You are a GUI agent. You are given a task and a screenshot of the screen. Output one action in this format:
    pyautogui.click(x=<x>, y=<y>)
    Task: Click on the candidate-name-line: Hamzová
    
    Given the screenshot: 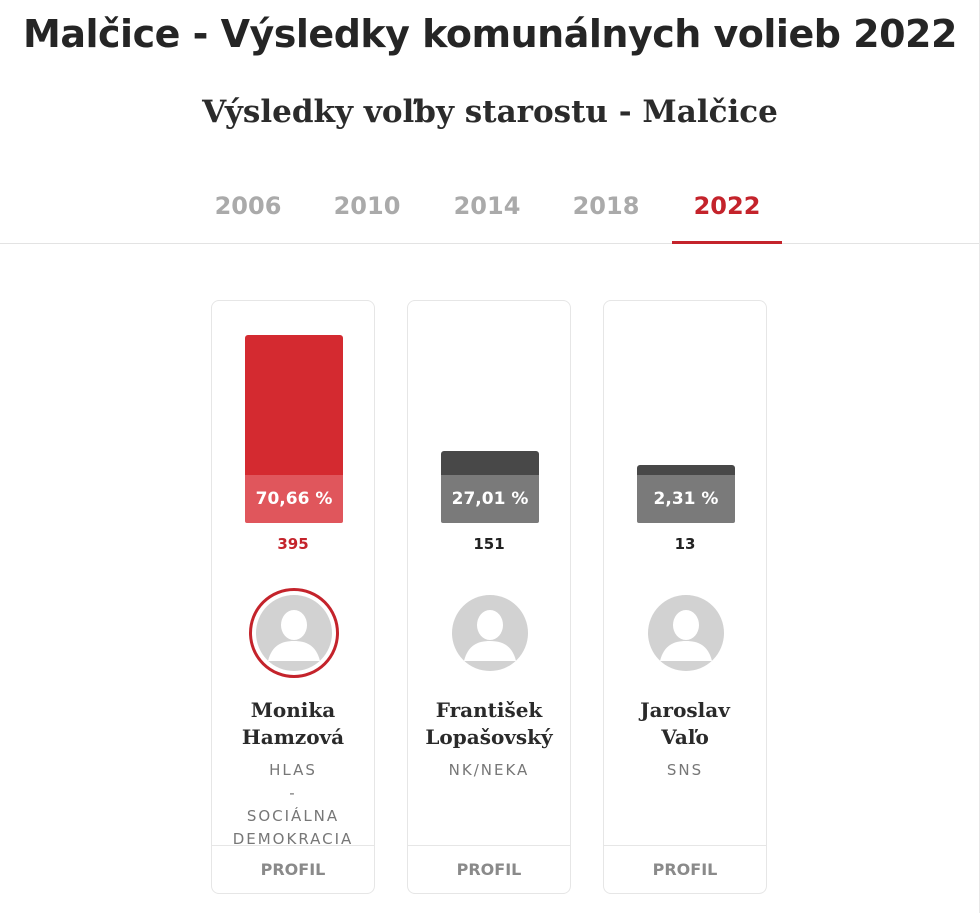 What is the action you would take?
    pyautogui.click(x=293, y=737)
    